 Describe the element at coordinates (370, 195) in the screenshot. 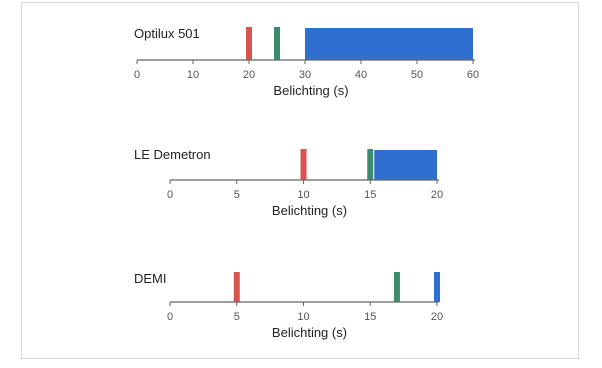

I see `panel-2-tick-label-4: 15` at that location.